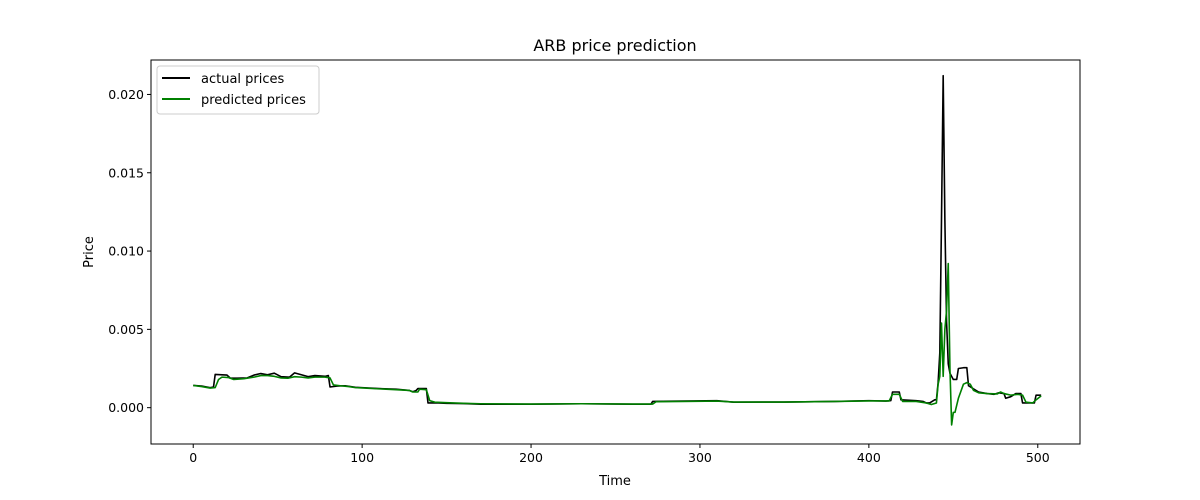 Image resolution: width=1200 pixels, height=500 pixels. What do you see at coordinates (243, 79) in the screenshot?
I see `legend-label-actual: actual prices` at bounding box center [243, 79].